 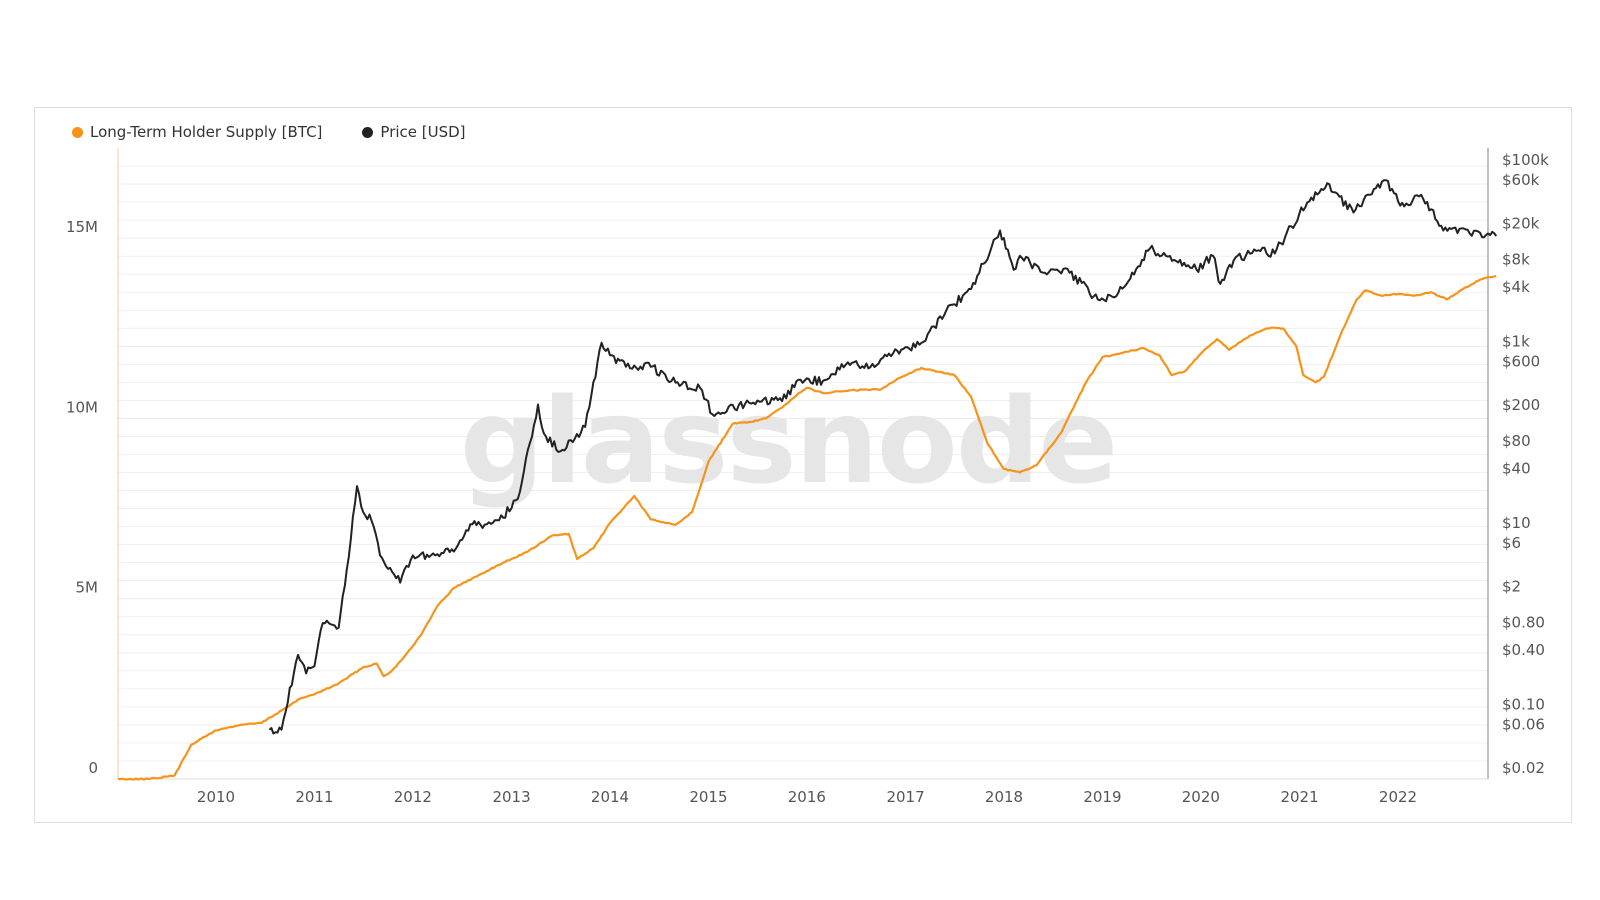 What do you see at coordinates (206, 132) in the screenshot?
I see `legend-label-lth-supply: Long-Term Holder Supply [BTC]` at bounding box center [206, 132].